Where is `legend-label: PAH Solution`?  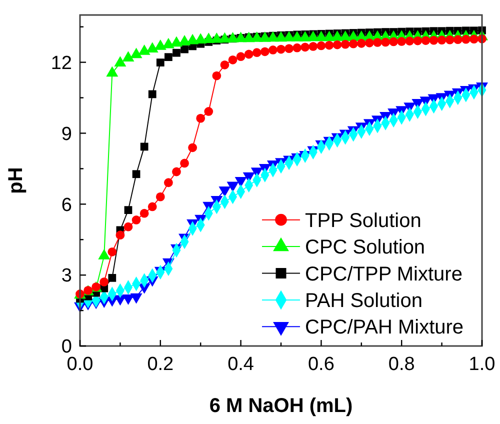 legend-label: PAH Solution is located at coordinates (363, 301).